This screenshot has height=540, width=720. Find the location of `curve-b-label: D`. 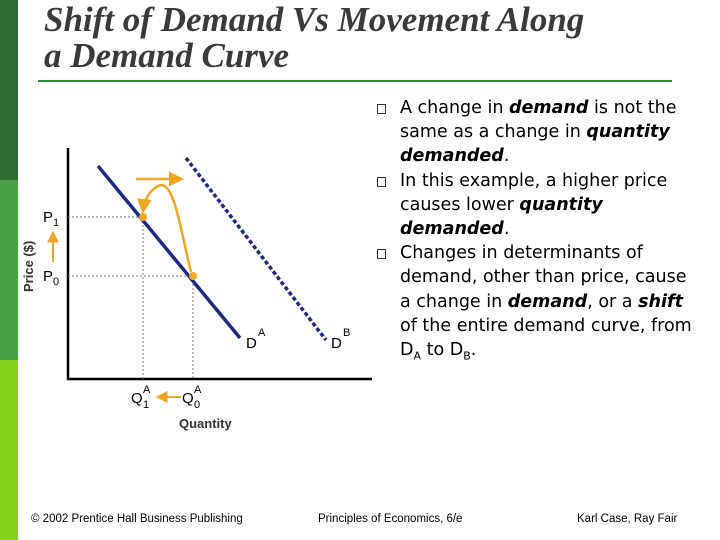

curve-b-label: D is located at coordinates (336, 343).